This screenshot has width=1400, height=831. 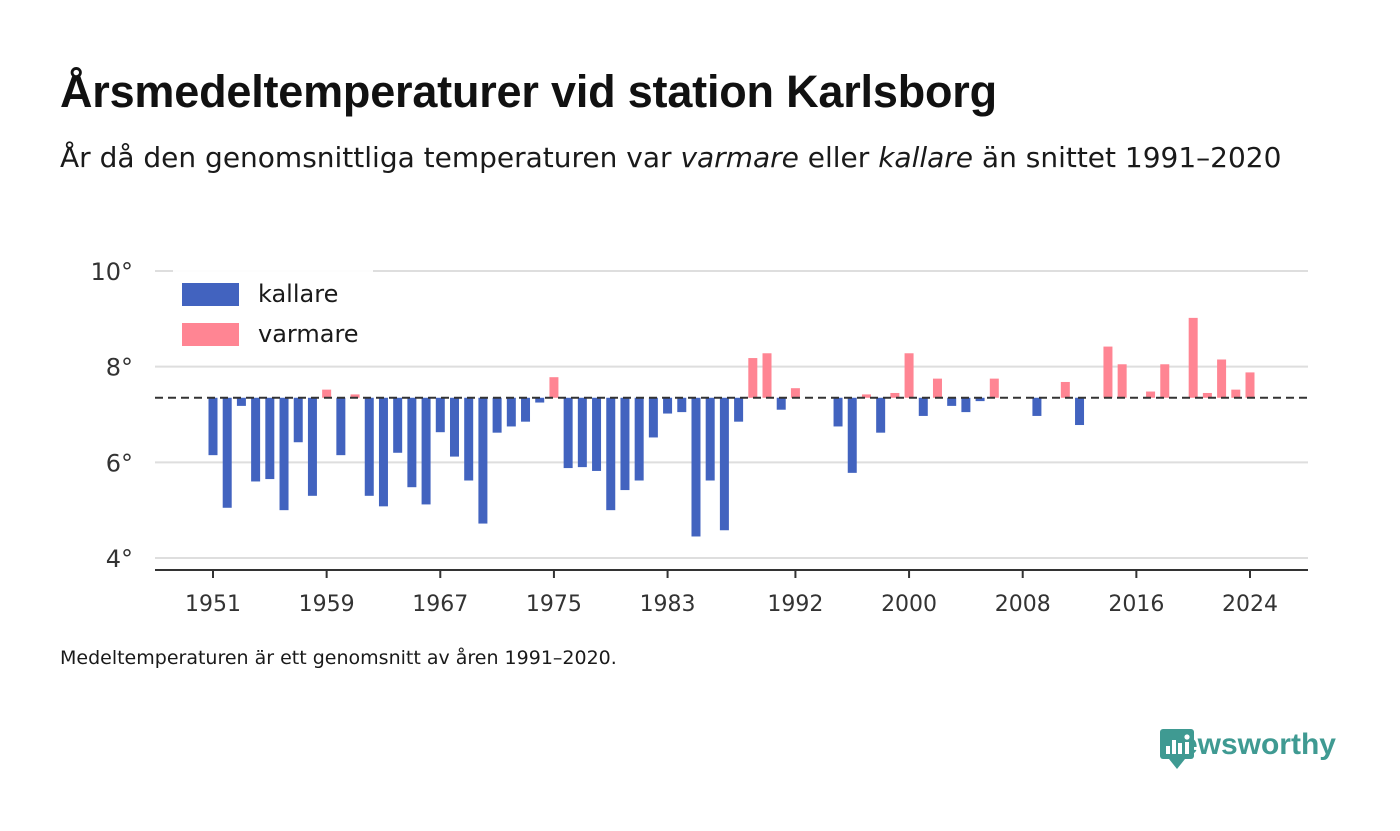 What do you see at coordinates (210, 334) in the screenshot?
I see `legend-swatch-varmare` at bounding box center [210, 334].